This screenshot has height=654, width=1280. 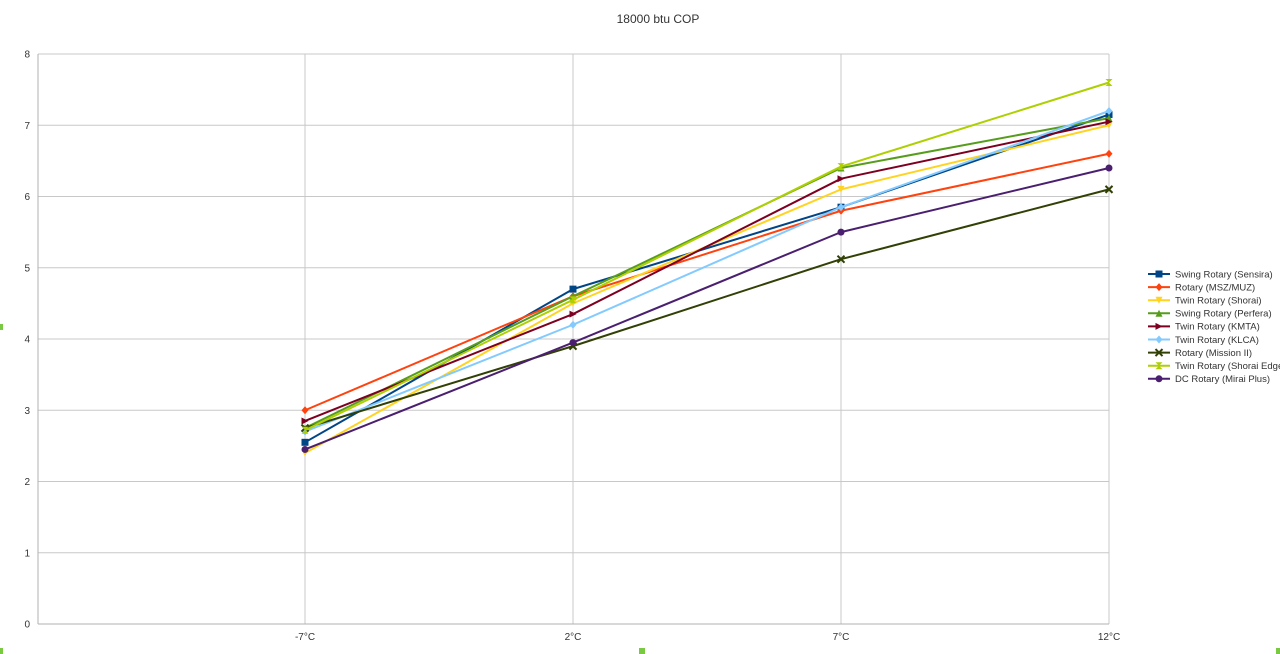 I want to click on y-tick-label: 3, so click(x=27, y=411).